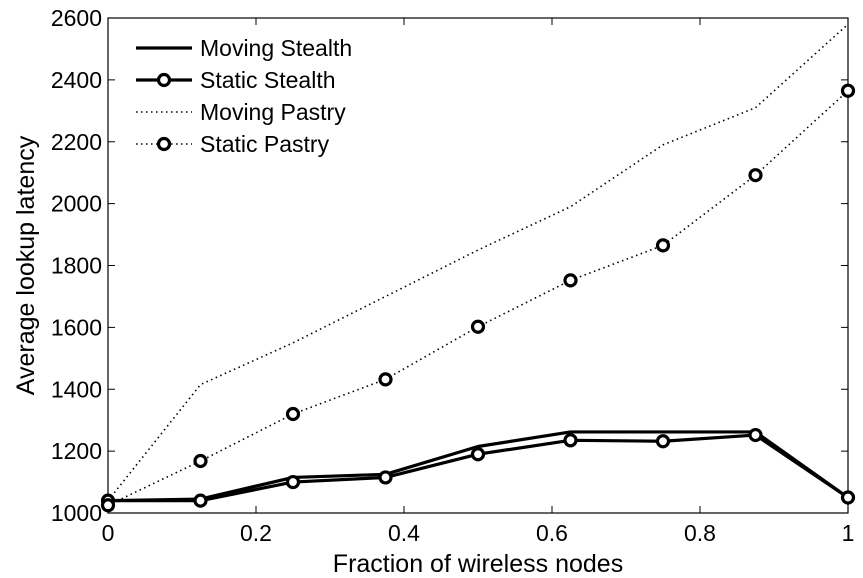 Image resolution: width=863 pixels, height=578 pixels. I want to click on legend-item-static-pastry: Static Pastry, so click(233, 144).